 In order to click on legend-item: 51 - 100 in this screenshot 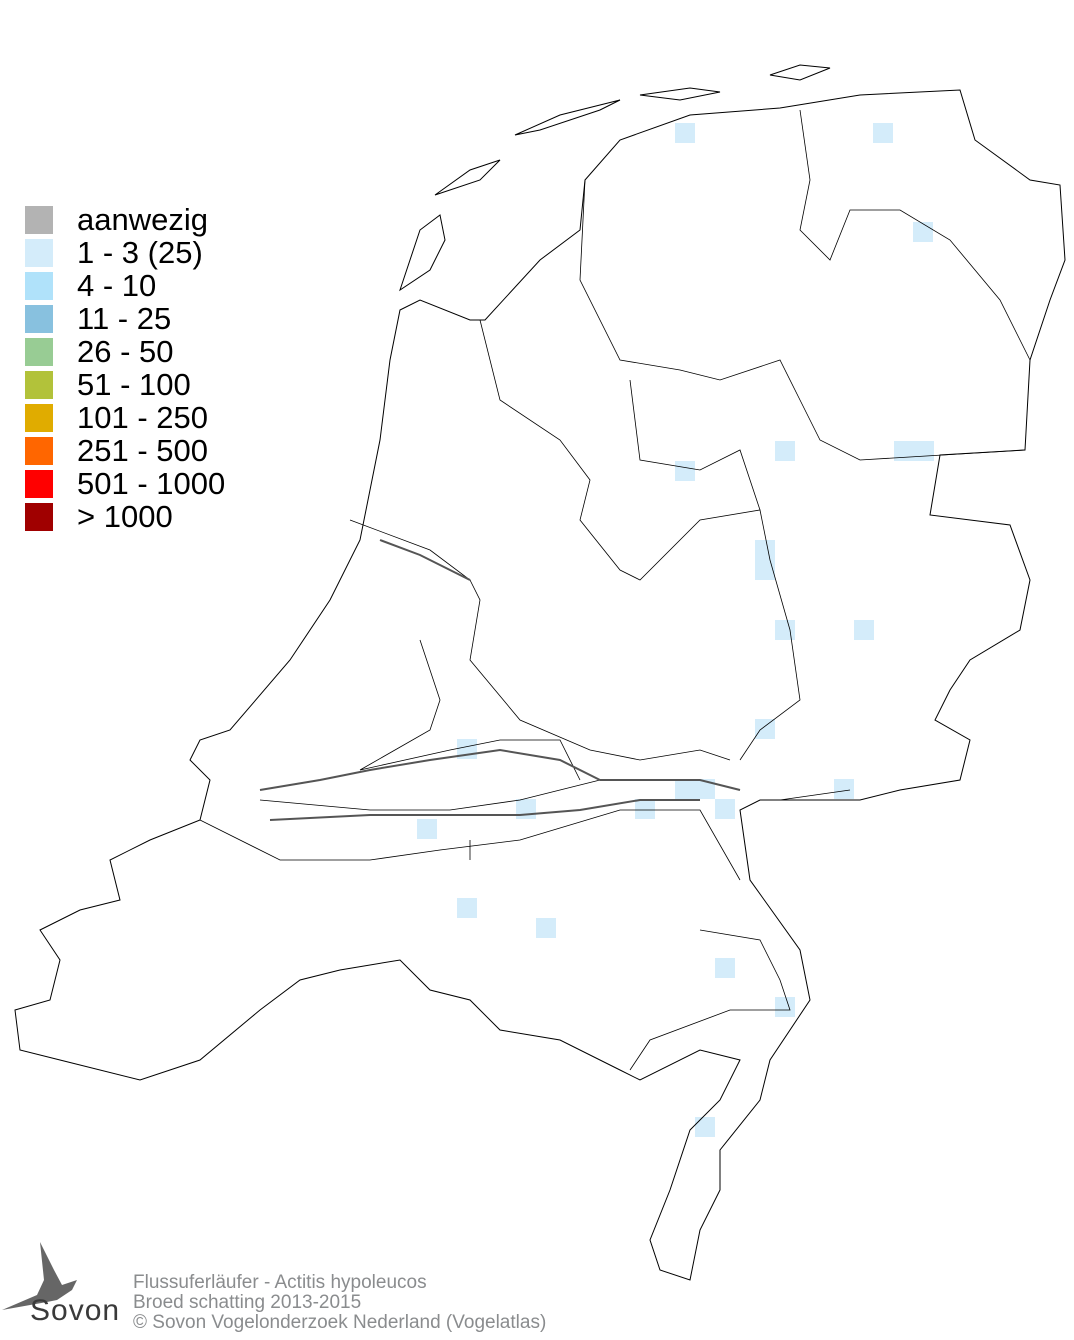, I will do `click(125, 384)`.